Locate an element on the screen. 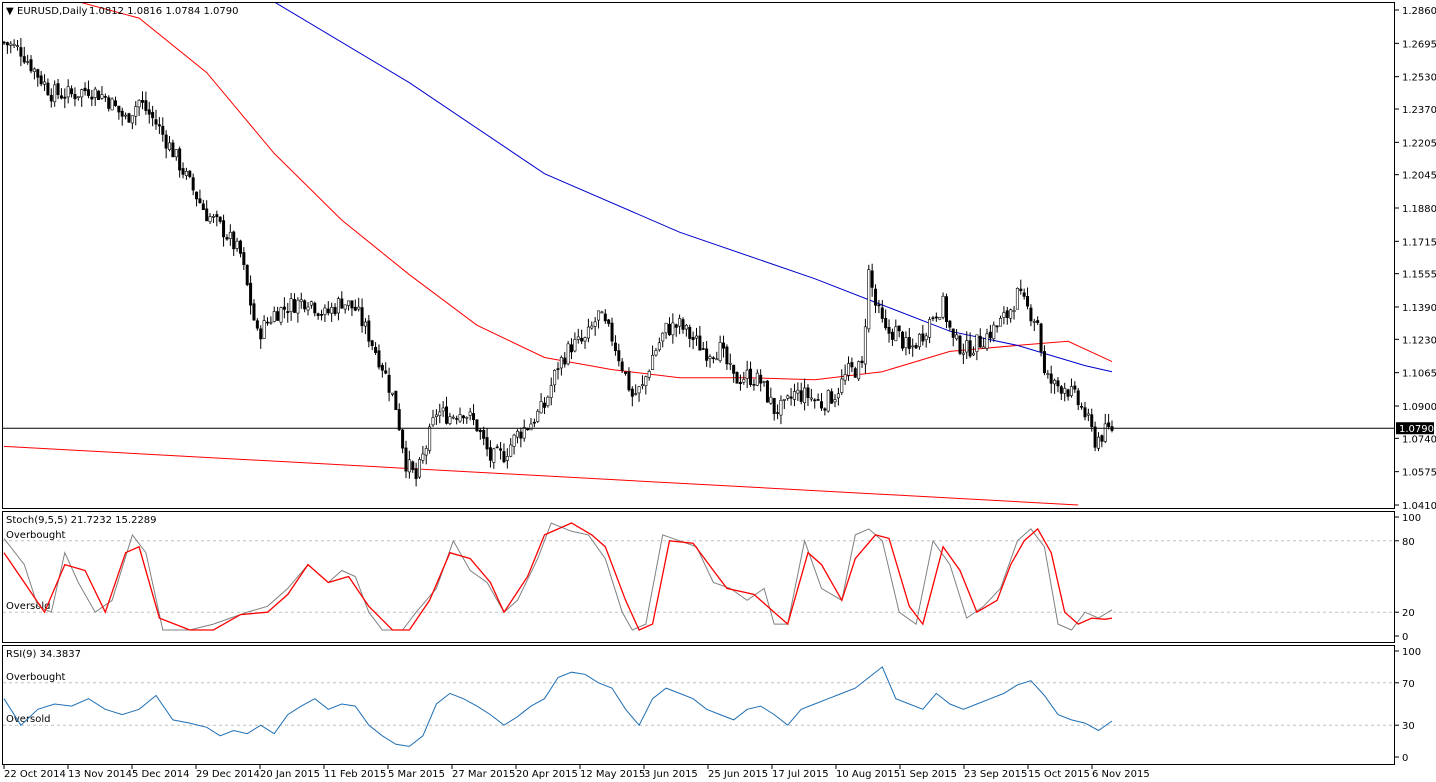 The height and width of the screenshot is (782, 1436). price-tick-label: 1.2530 is located at coordinates (1419, 78).